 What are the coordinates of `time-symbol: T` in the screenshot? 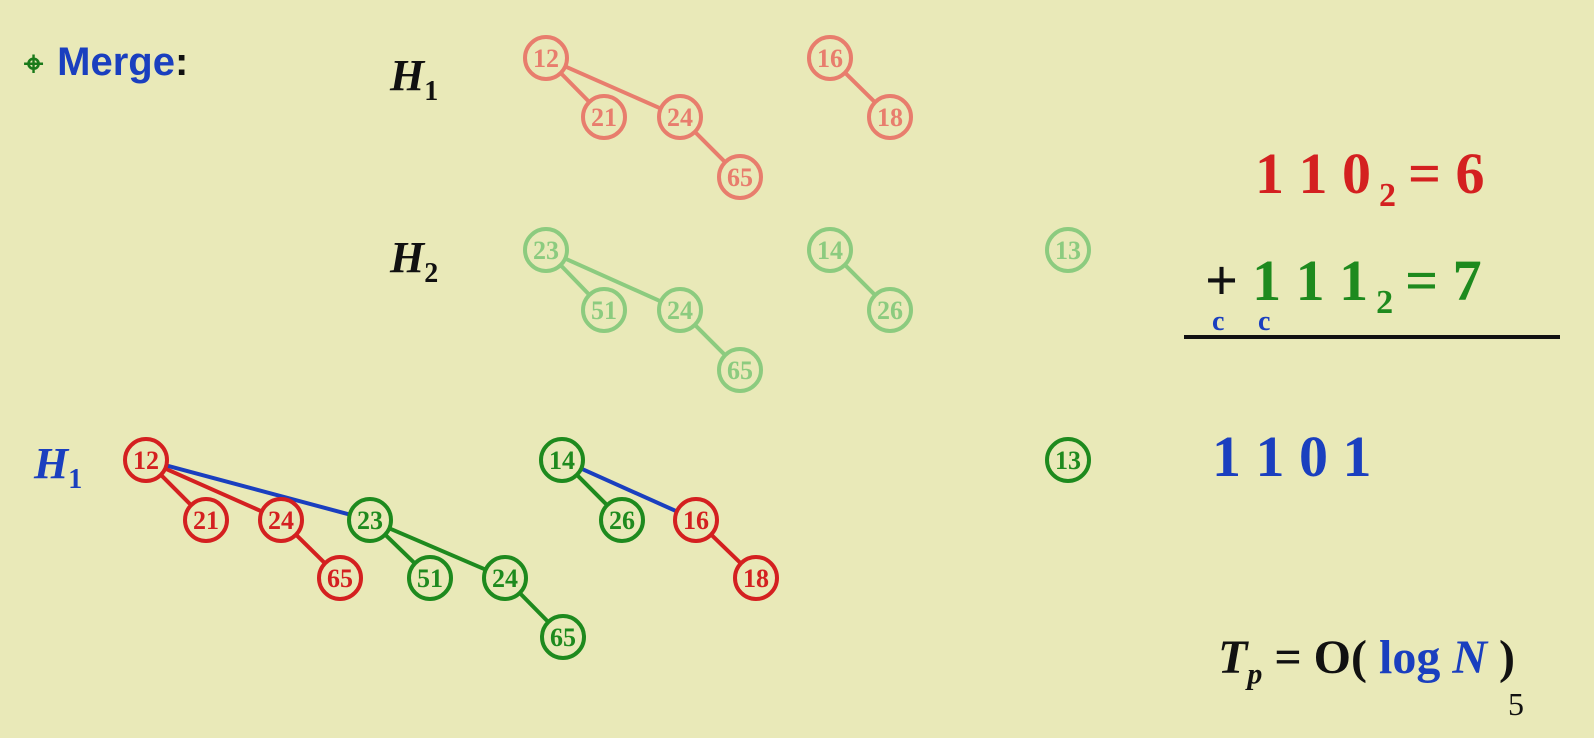 It's located at (1233, 657).